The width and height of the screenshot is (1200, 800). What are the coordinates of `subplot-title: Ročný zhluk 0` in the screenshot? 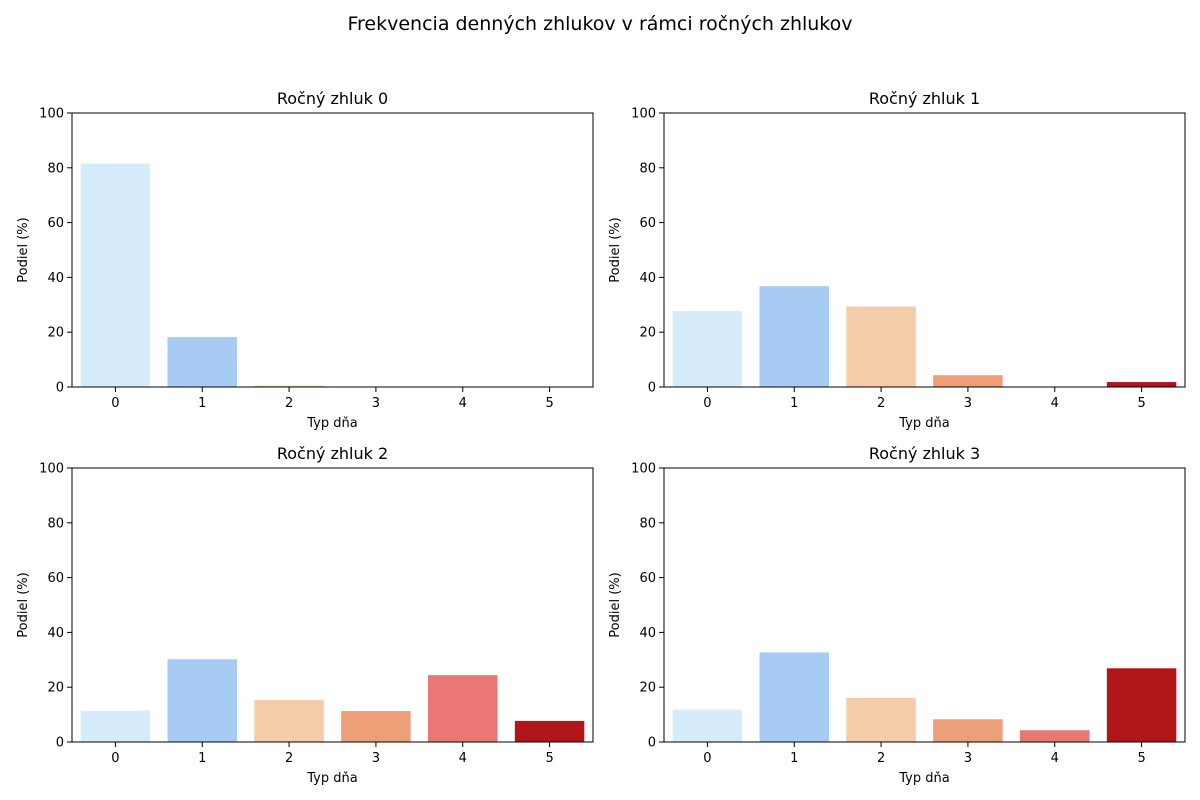 It's located at (332, 98).